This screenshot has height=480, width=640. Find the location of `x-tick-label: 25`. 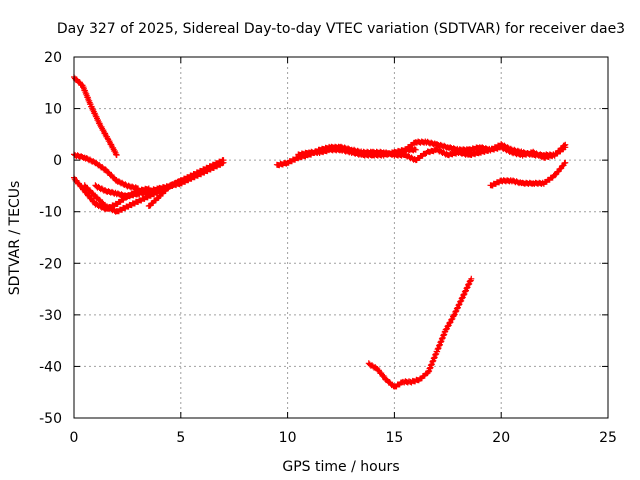

x-tick-label: 25 is located at coordinates (608, 438).